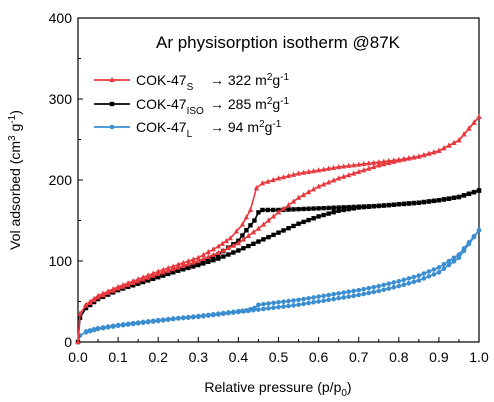  I want to click on legend-label: COK-47S → 322 m2g-1, so click(213, 82).